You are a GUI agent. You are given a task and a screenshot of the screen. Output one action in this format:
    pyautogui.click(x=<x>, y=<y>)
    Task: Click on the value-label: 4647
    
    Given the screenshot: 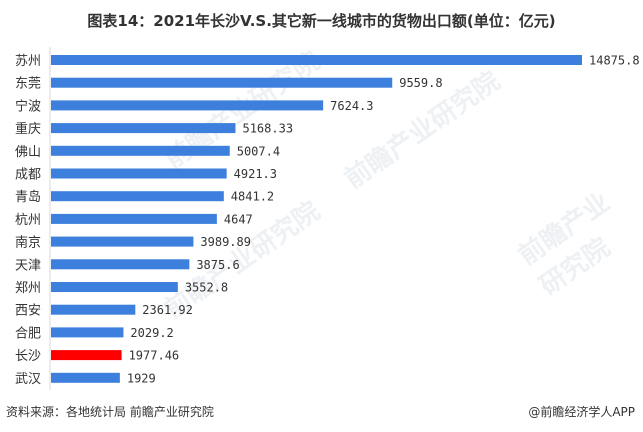 What is the action you would take?
    pyautogui.click(x=238, y=219)
    